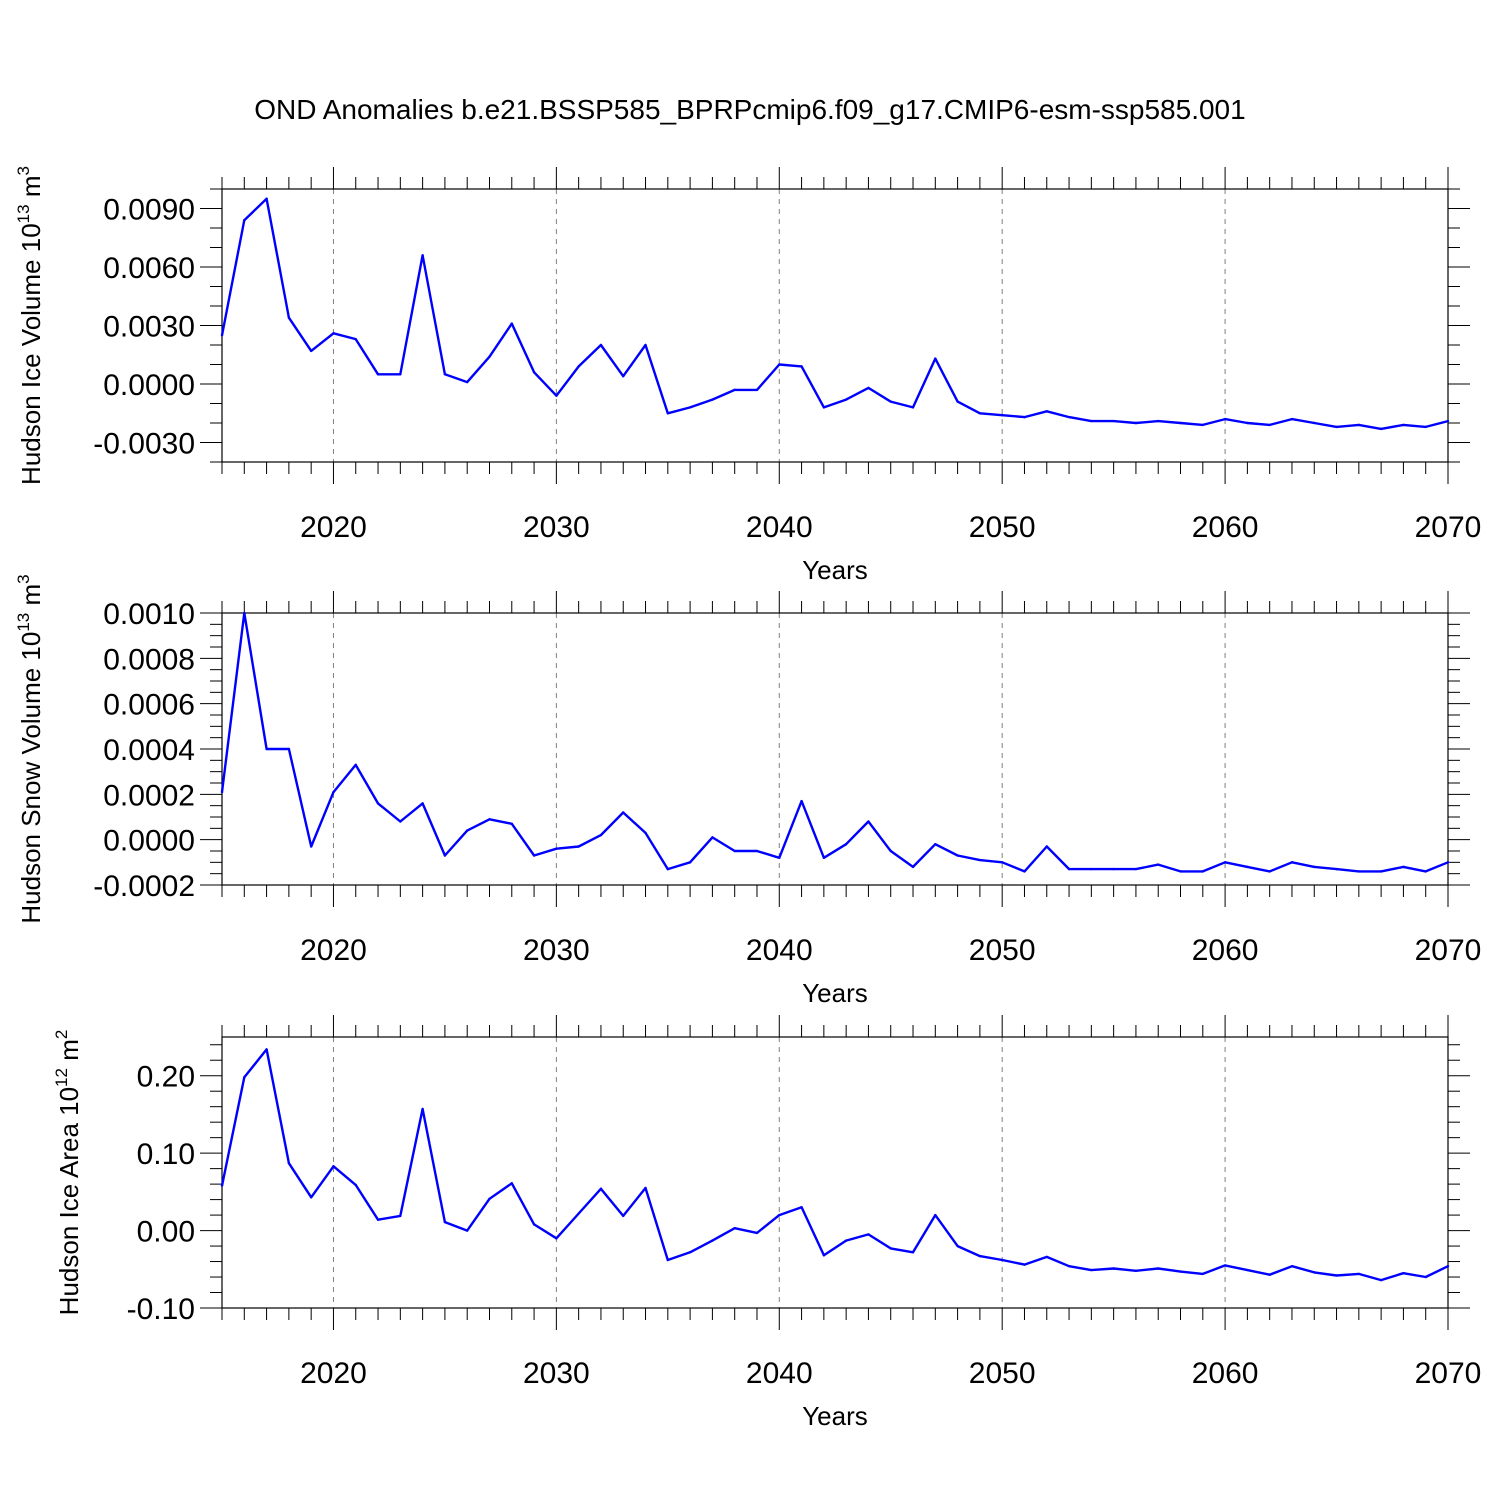 The height and width of the screenshot is (1500, 1500). I want to click on panel-3-data-points, so click(835, 1165).